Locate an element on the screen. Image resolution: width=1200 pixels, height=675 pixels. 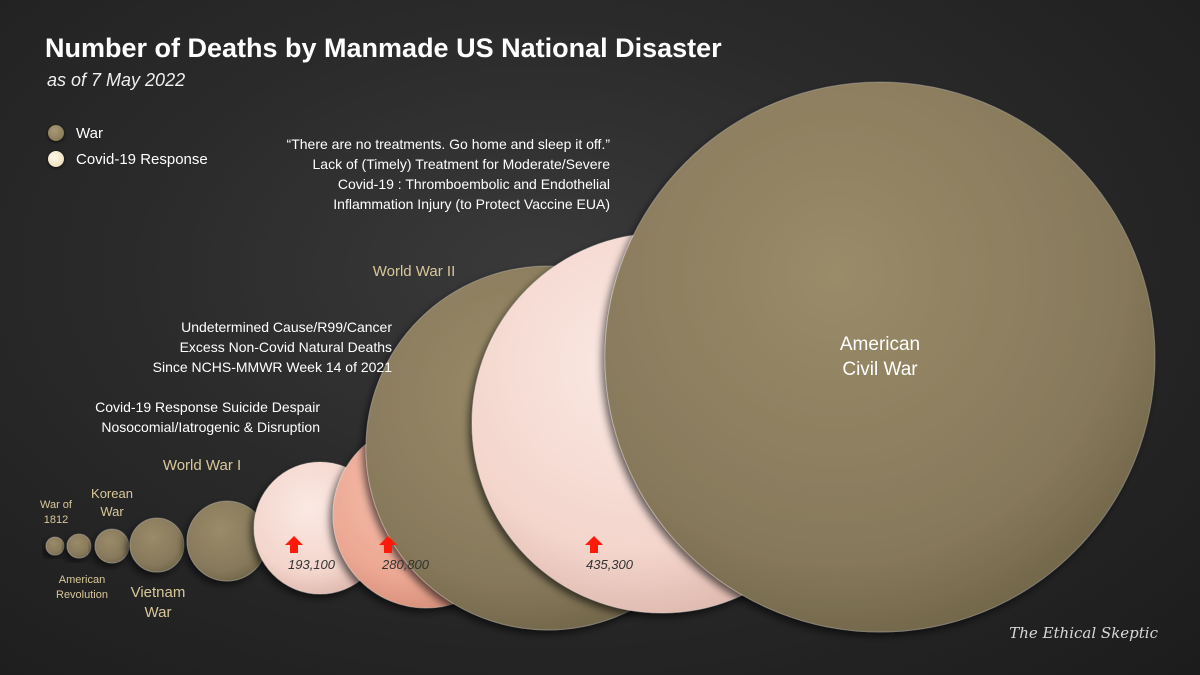
bubble-vietnam-war is located at coordinates (157, 545).